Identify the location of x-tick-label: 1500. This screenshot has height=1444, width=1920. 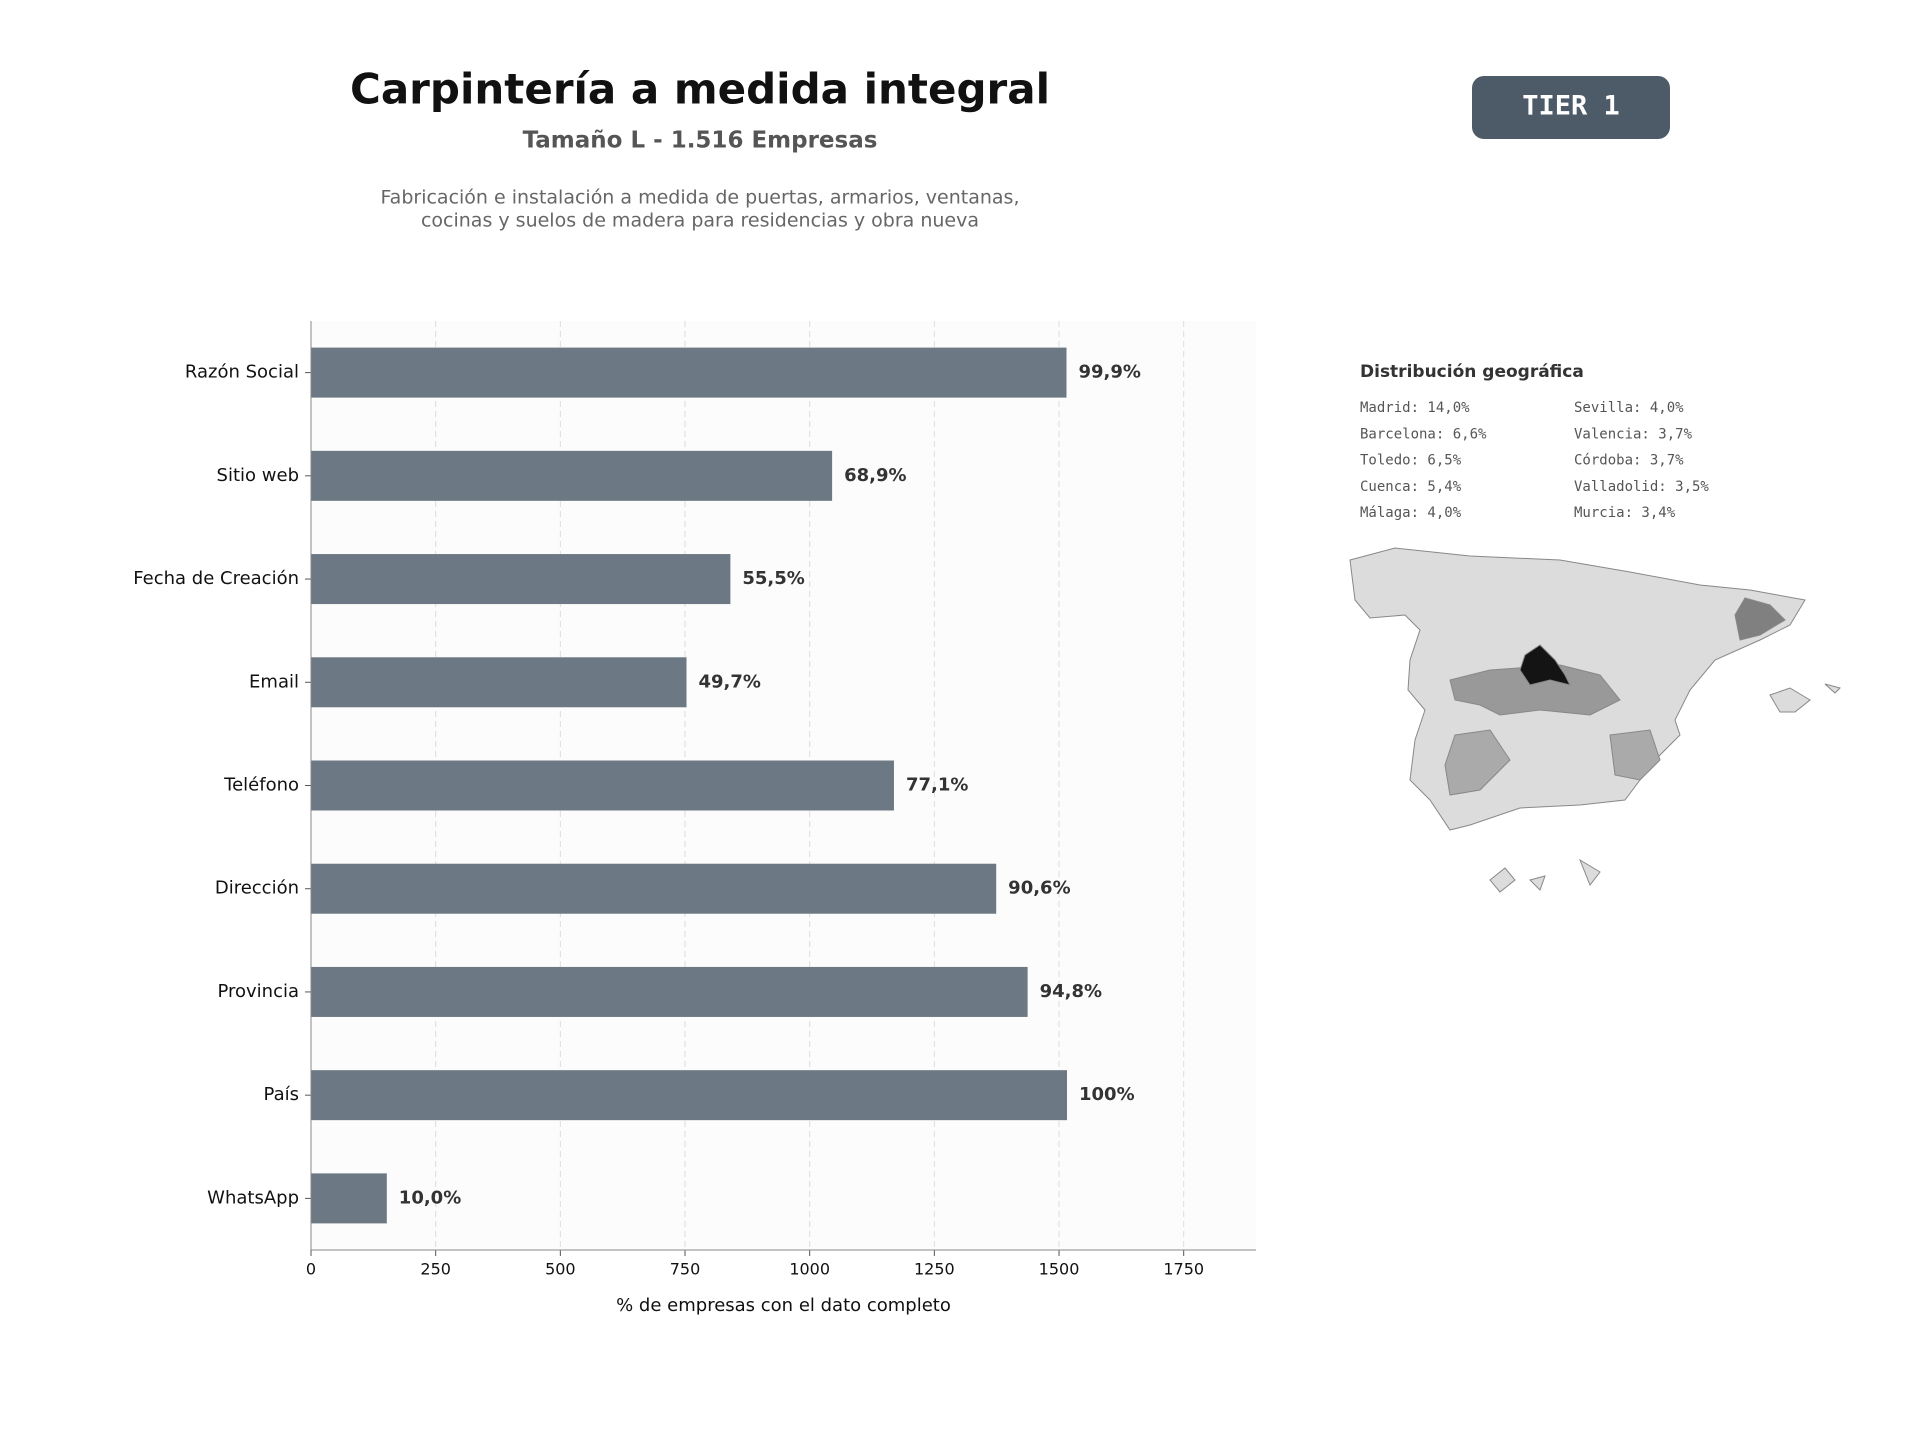
(1059, 1269).